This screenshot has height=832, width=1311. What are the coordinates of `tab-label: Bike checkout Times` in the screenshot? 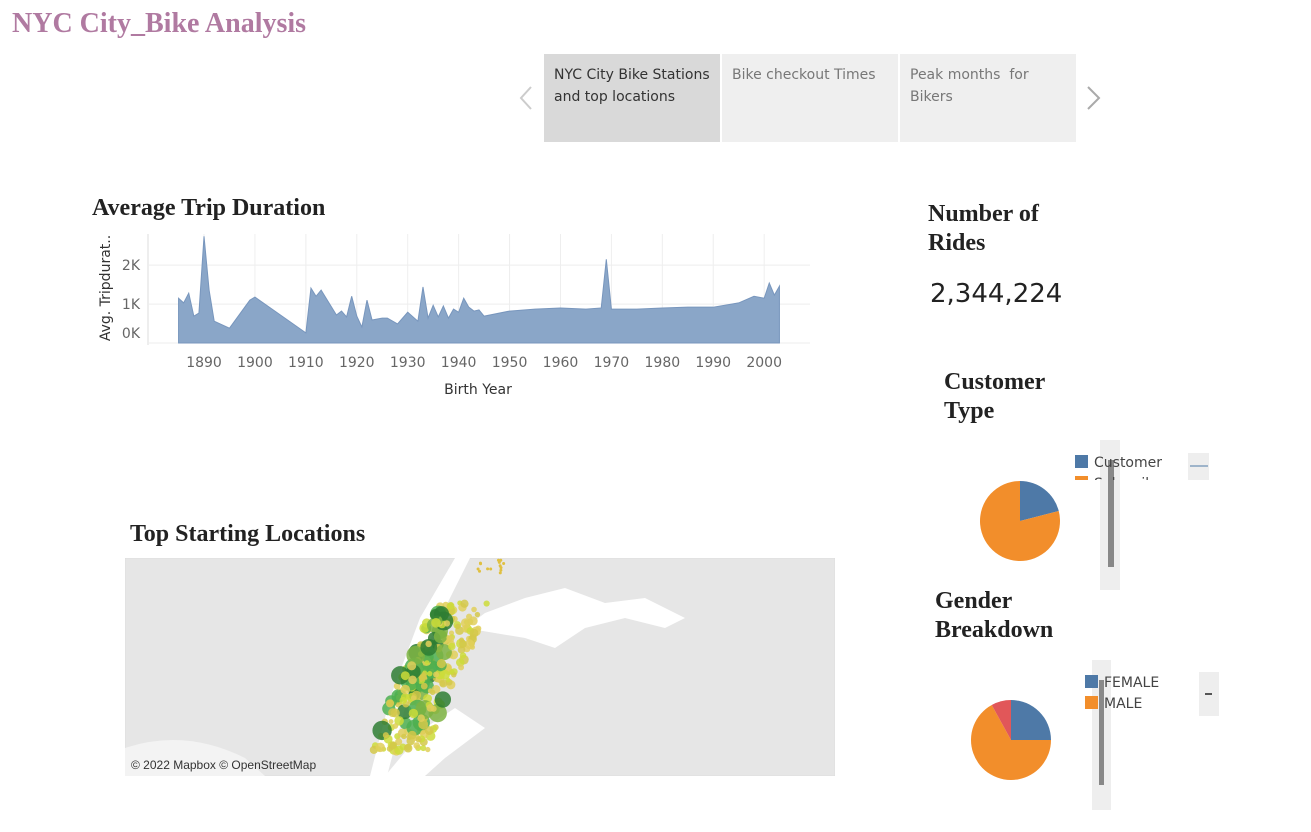 It's located at (804, 75).